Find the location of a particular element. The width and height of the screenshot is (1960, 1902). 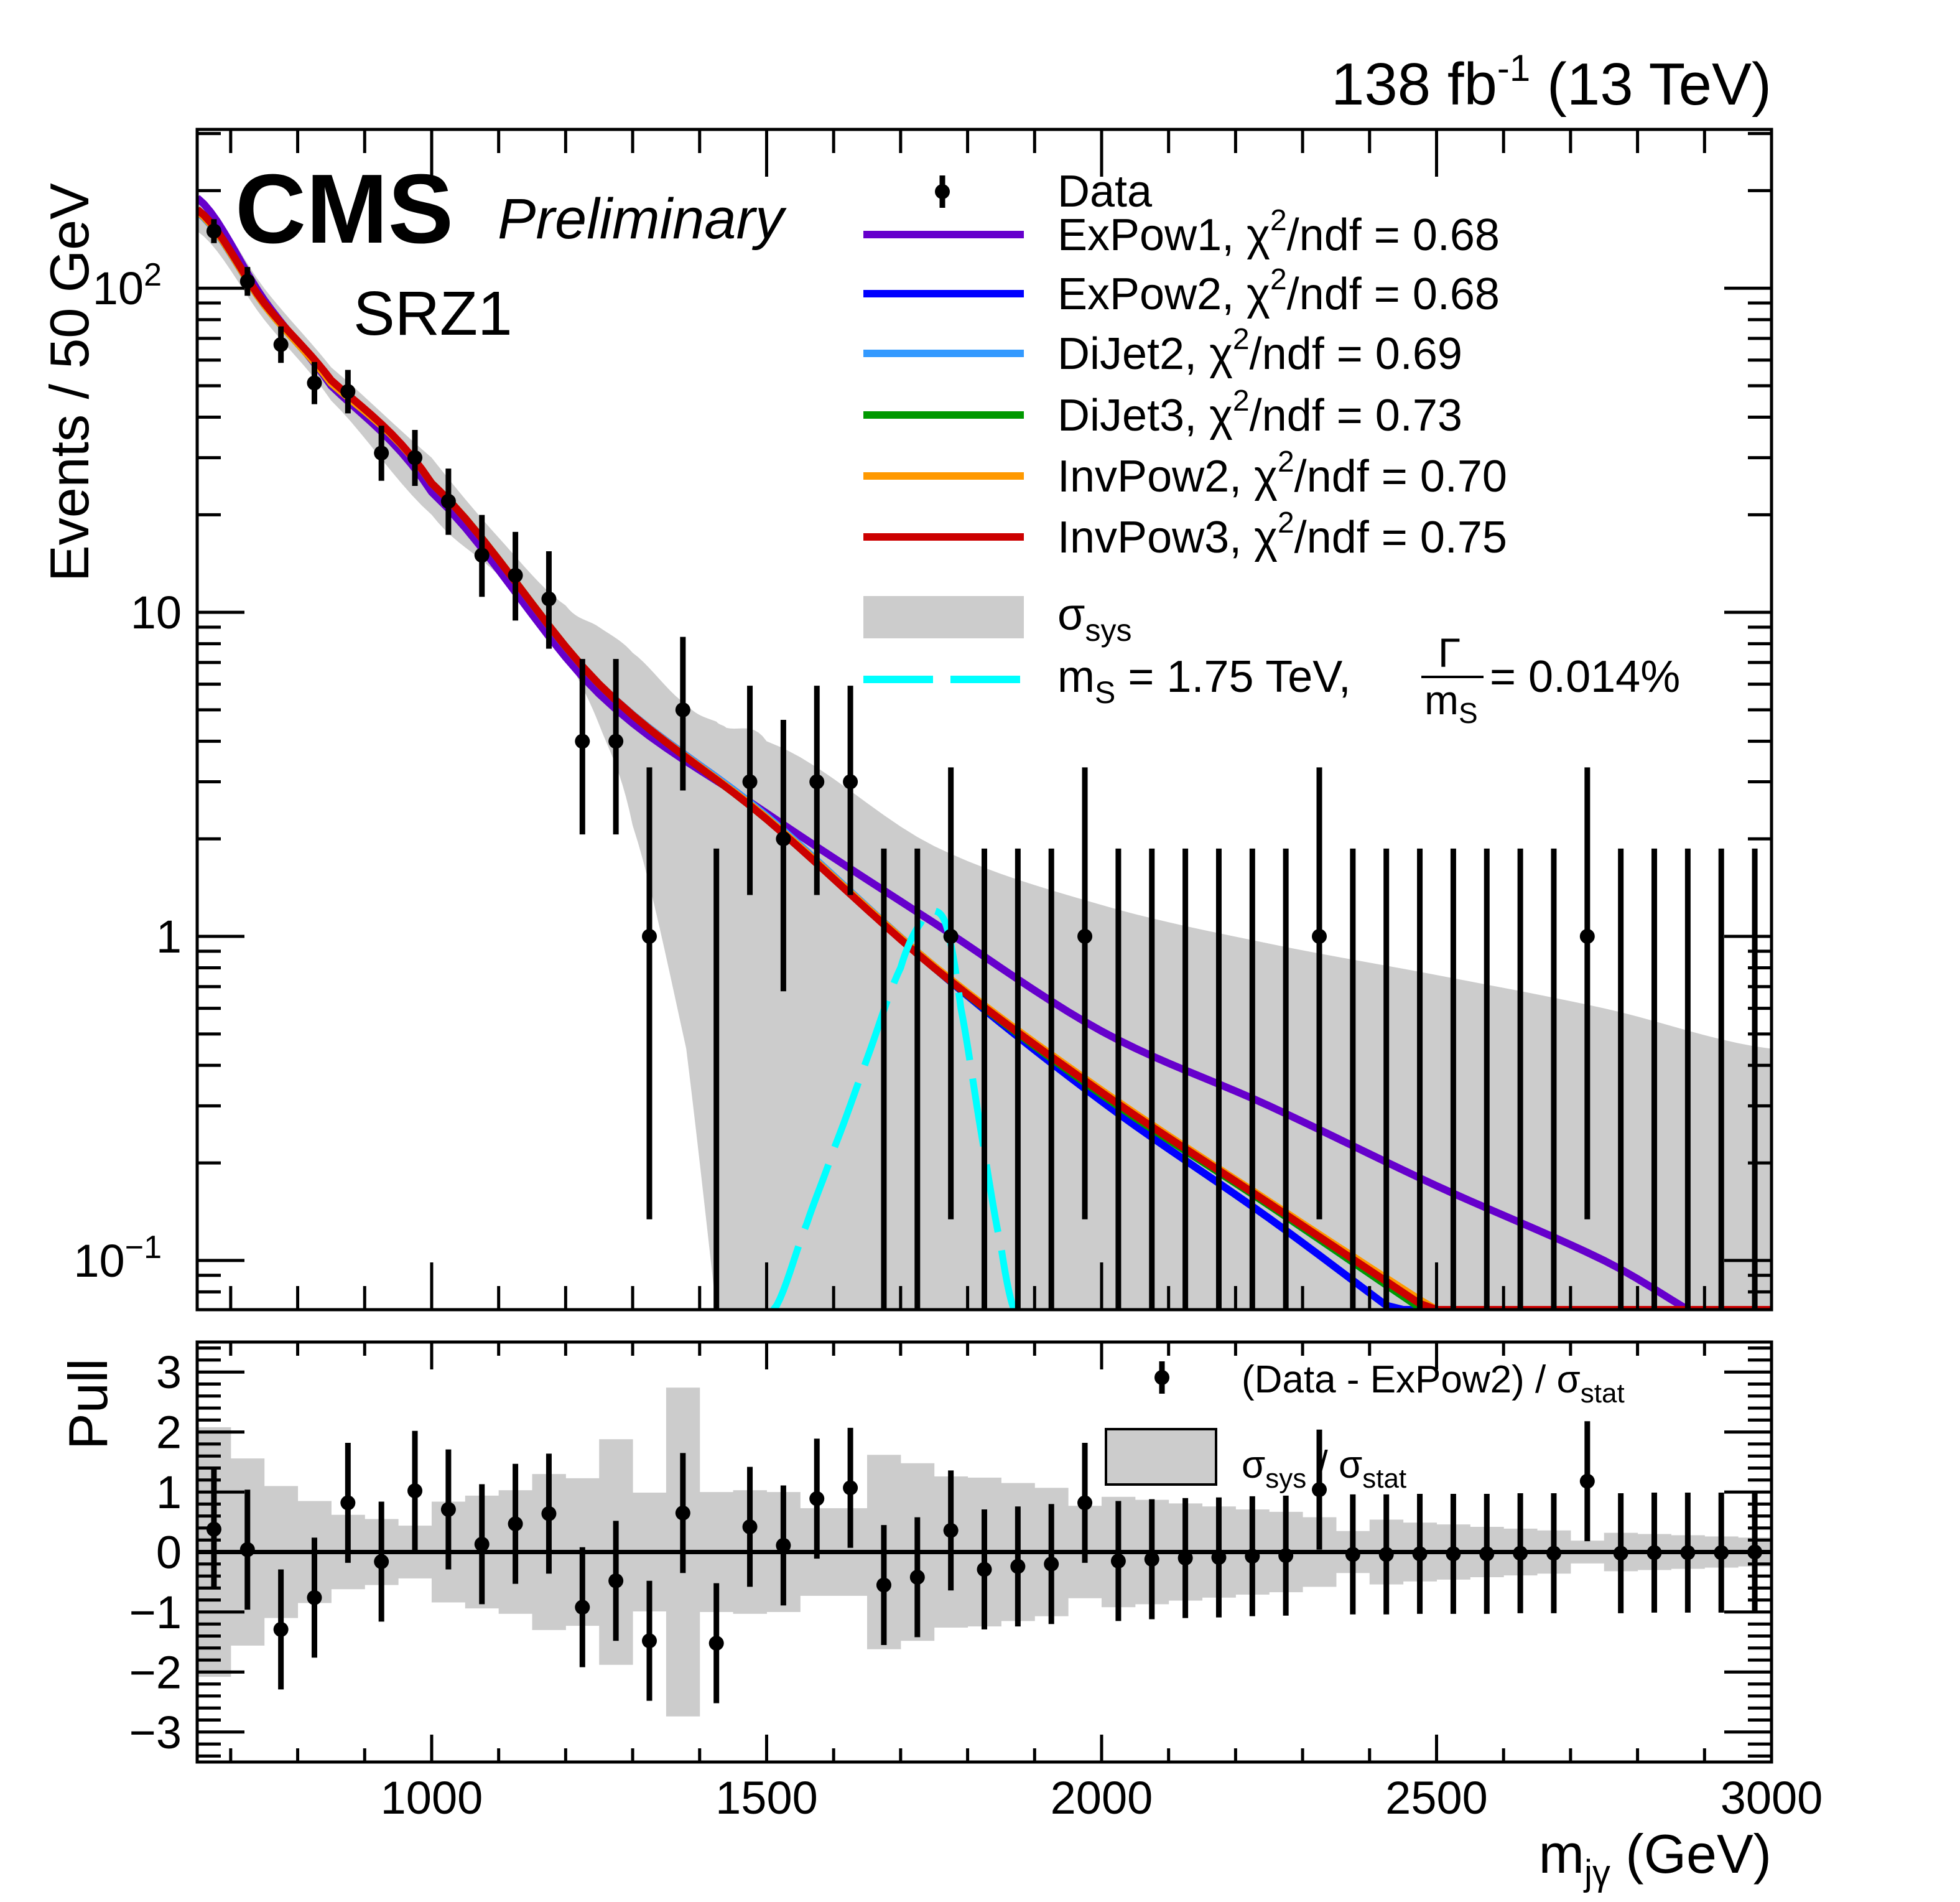

pull-y-tick-label: 3 is located at coordinates (169, 1372).